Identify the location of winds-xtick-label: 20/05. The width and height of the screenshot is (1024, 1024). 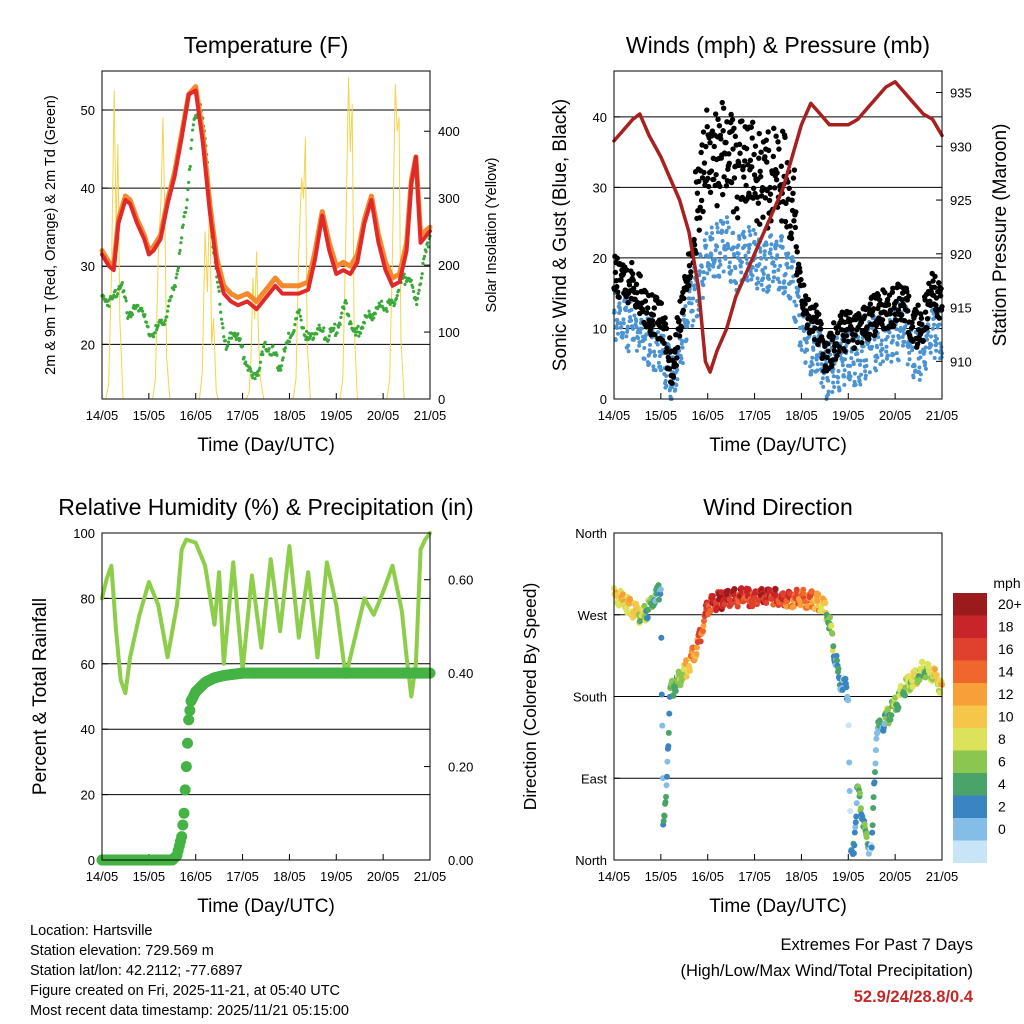
(895, 415).